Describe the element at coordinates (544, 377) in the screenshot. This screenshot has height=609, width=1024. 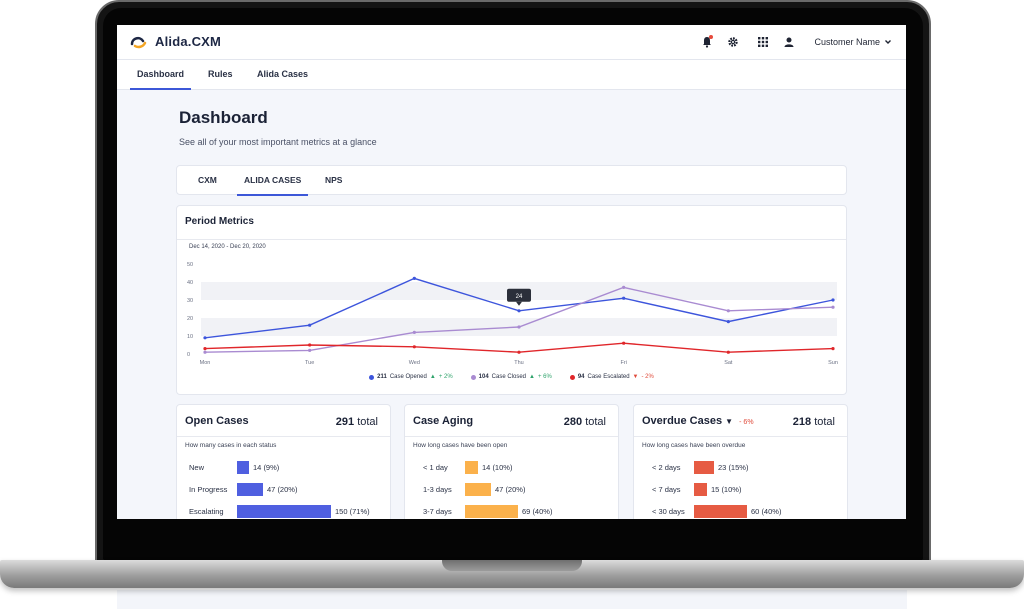
I see `legend-delta: + 6%` at that location.